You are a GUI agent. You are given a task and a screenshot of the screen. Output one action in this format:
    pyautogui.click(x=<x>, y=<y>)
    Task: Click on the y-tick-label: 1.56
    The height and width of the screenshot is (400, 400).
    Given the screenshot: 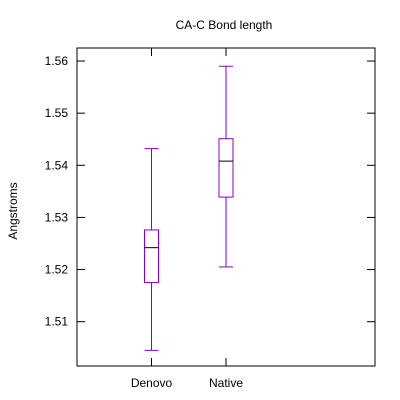 What is the action you would take?
    pyautogui.click(x=57, y=61)
    